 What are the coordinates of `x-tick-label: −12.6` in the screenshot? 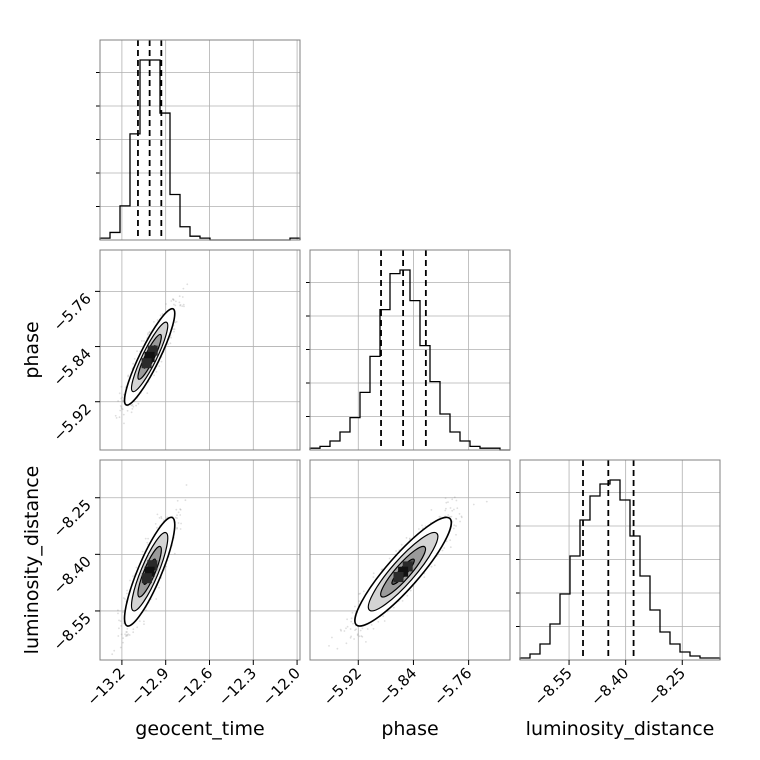 It's located at (193, 686).